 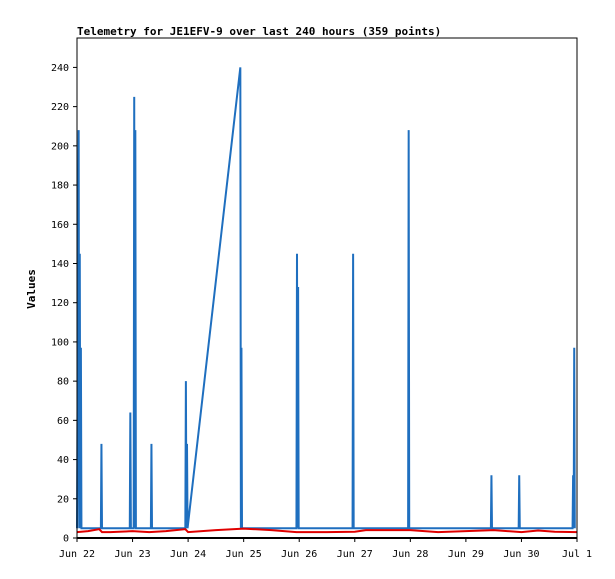 What do you see at coordinates (466, 554) in the screenshot?
I see `x-tick-label: Jun 29` at bounding box center [466, 554].